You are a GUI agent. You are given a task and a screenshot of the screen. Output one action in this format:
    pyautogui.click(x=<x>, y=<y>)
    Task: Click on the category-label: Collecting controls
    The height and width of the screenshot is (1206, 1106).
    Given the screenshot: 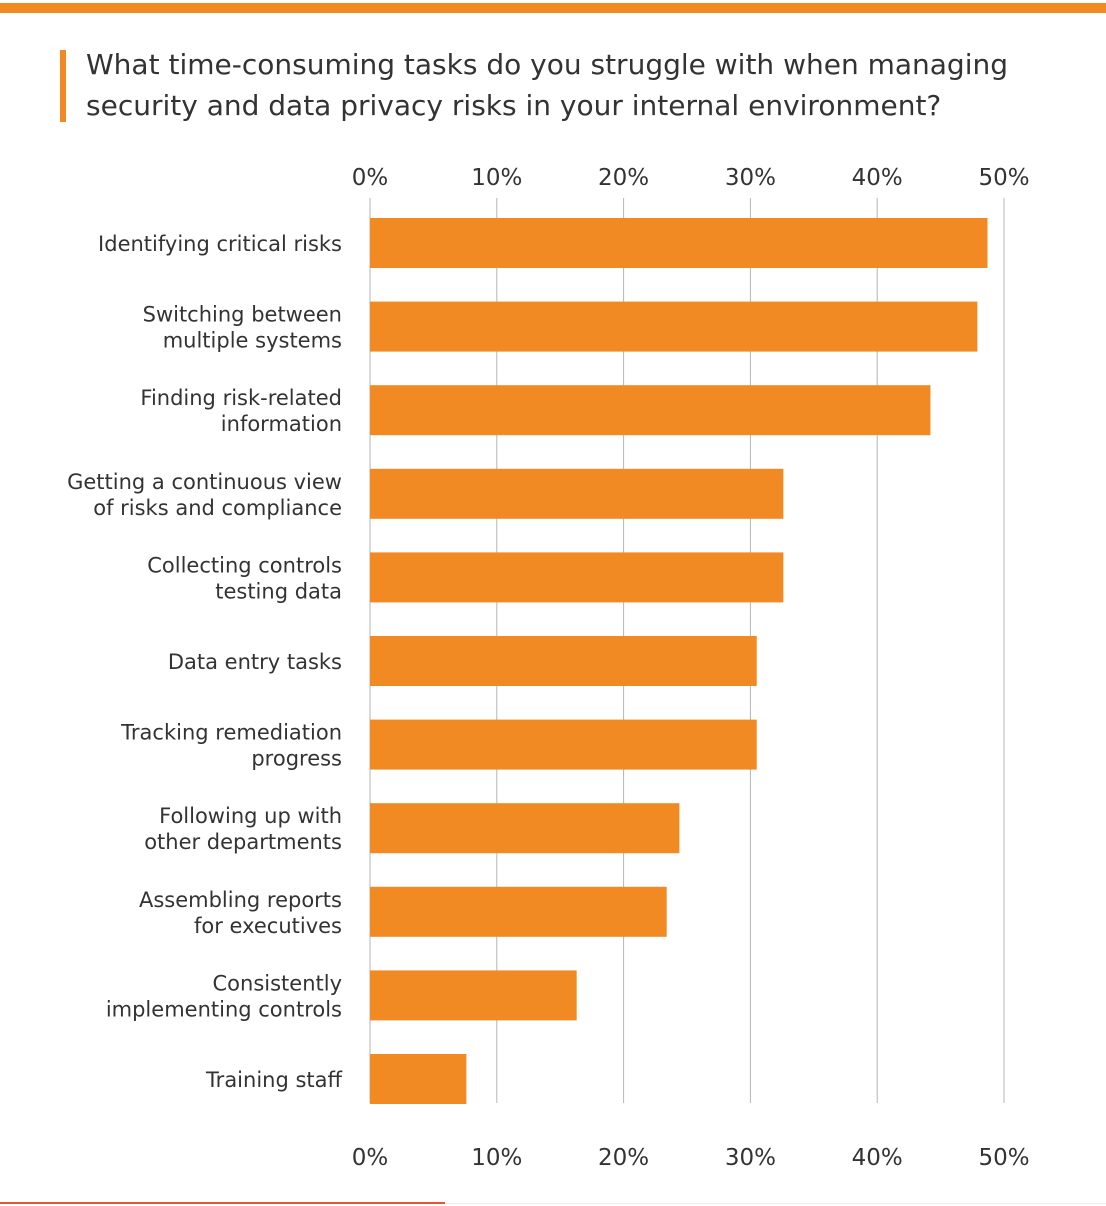 What is the action you would take?
    pyautogui.click(x=244, y=565)
    